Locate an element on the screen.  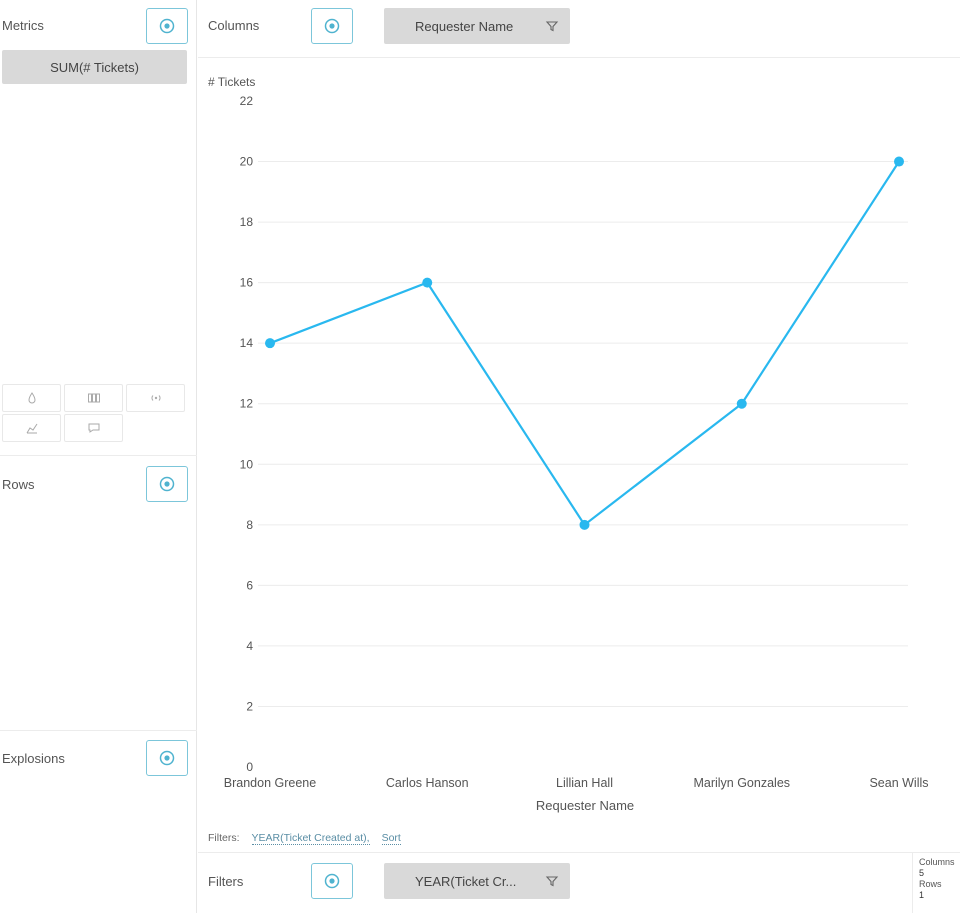
result-stats: Columns 5 Rows 1 is located at coordinates (936, 882).